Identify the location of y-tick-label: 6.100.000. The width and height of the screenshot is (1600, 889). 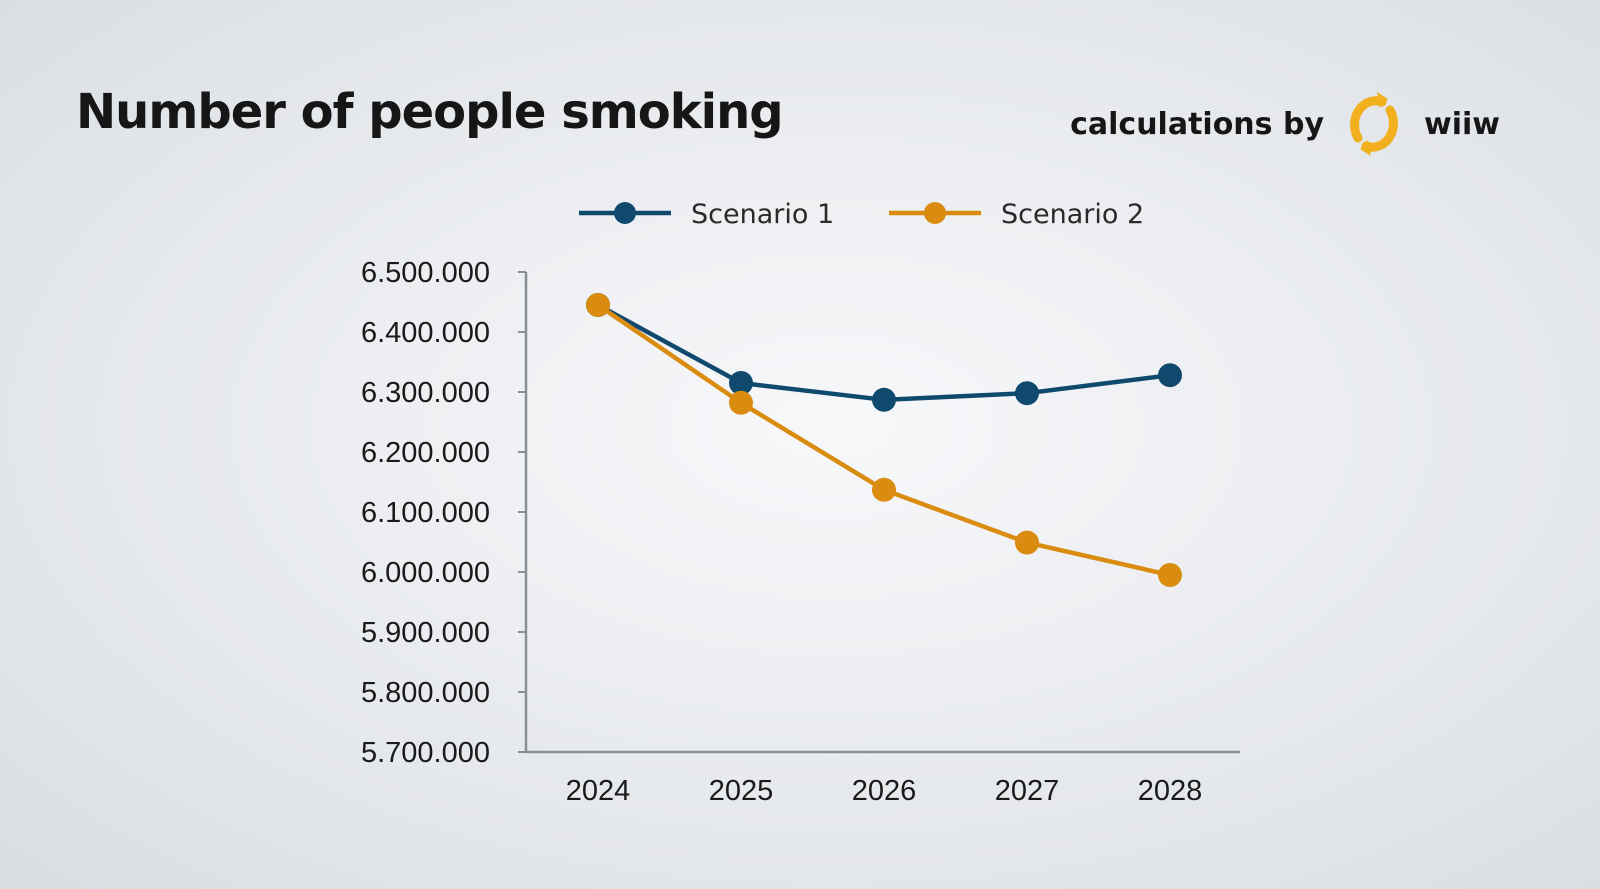
(425, 513).